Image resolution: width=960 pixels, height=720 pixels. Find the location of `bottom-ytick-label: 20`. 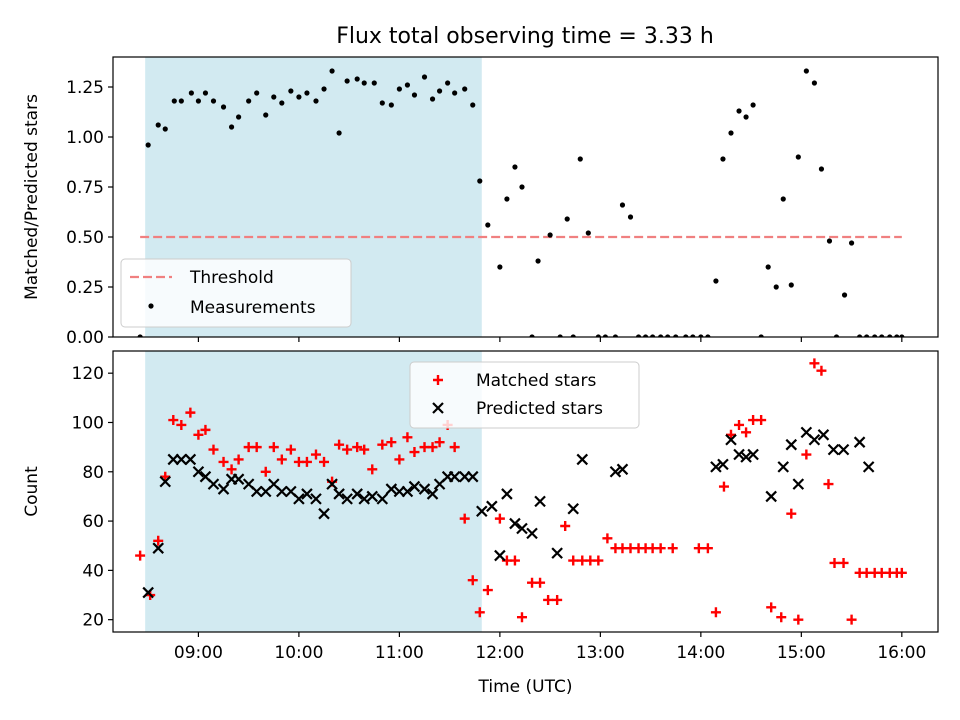

bottom-ytick-label: 20 is located at coordinates (93, 621).